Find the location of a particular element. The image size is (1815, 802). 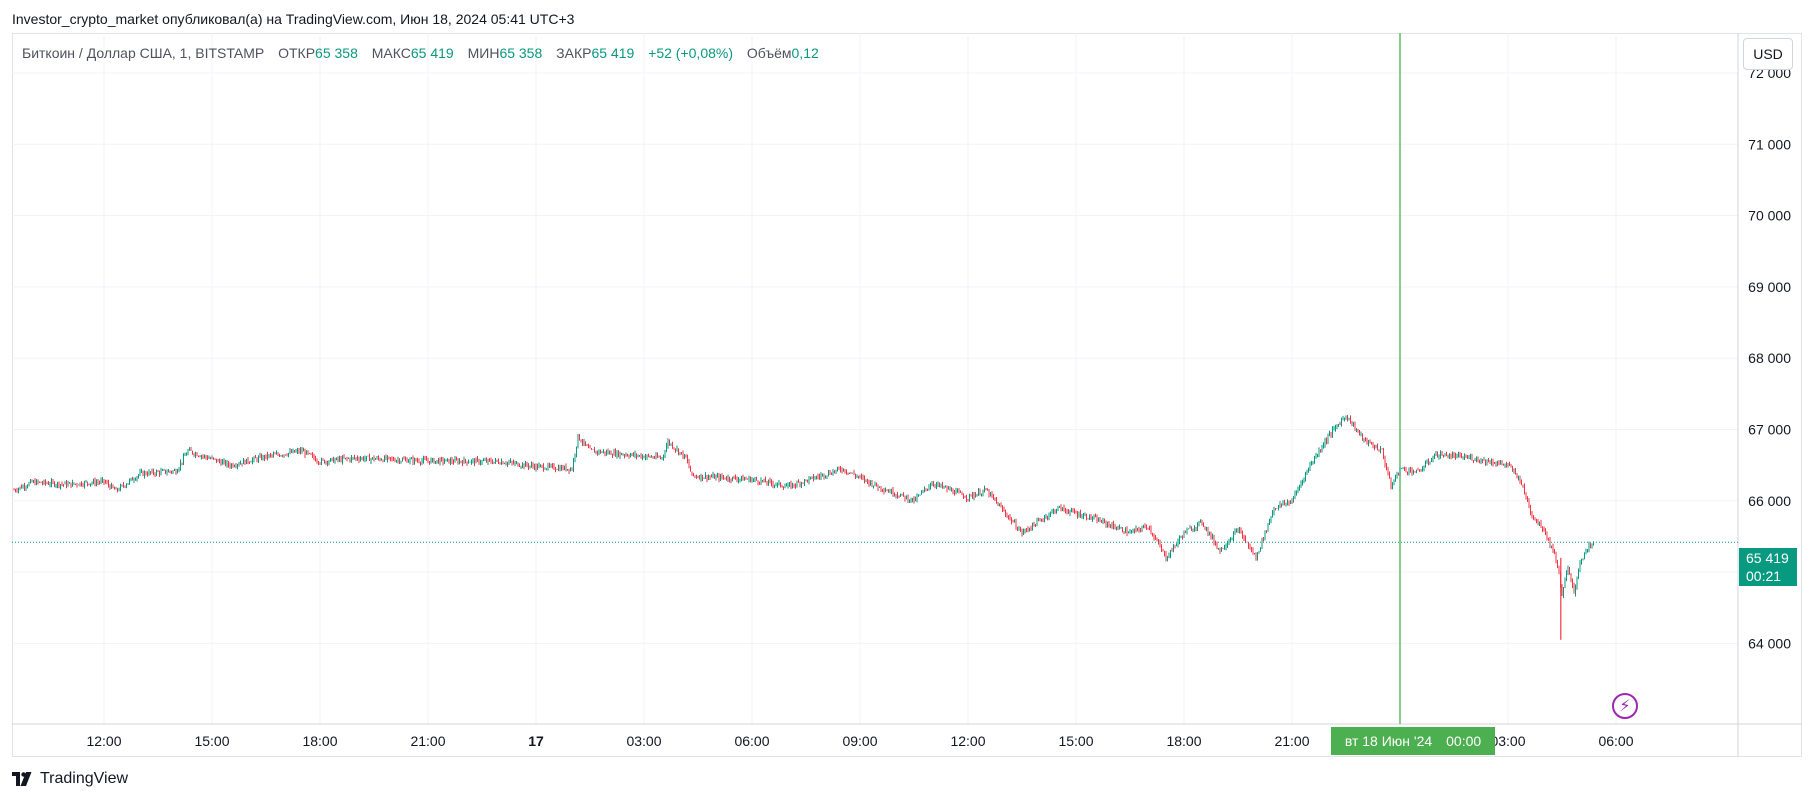

legend-symbol: Биткоин / Доллар США, 1, BITSTAMP is located at coordinates (143, 53).